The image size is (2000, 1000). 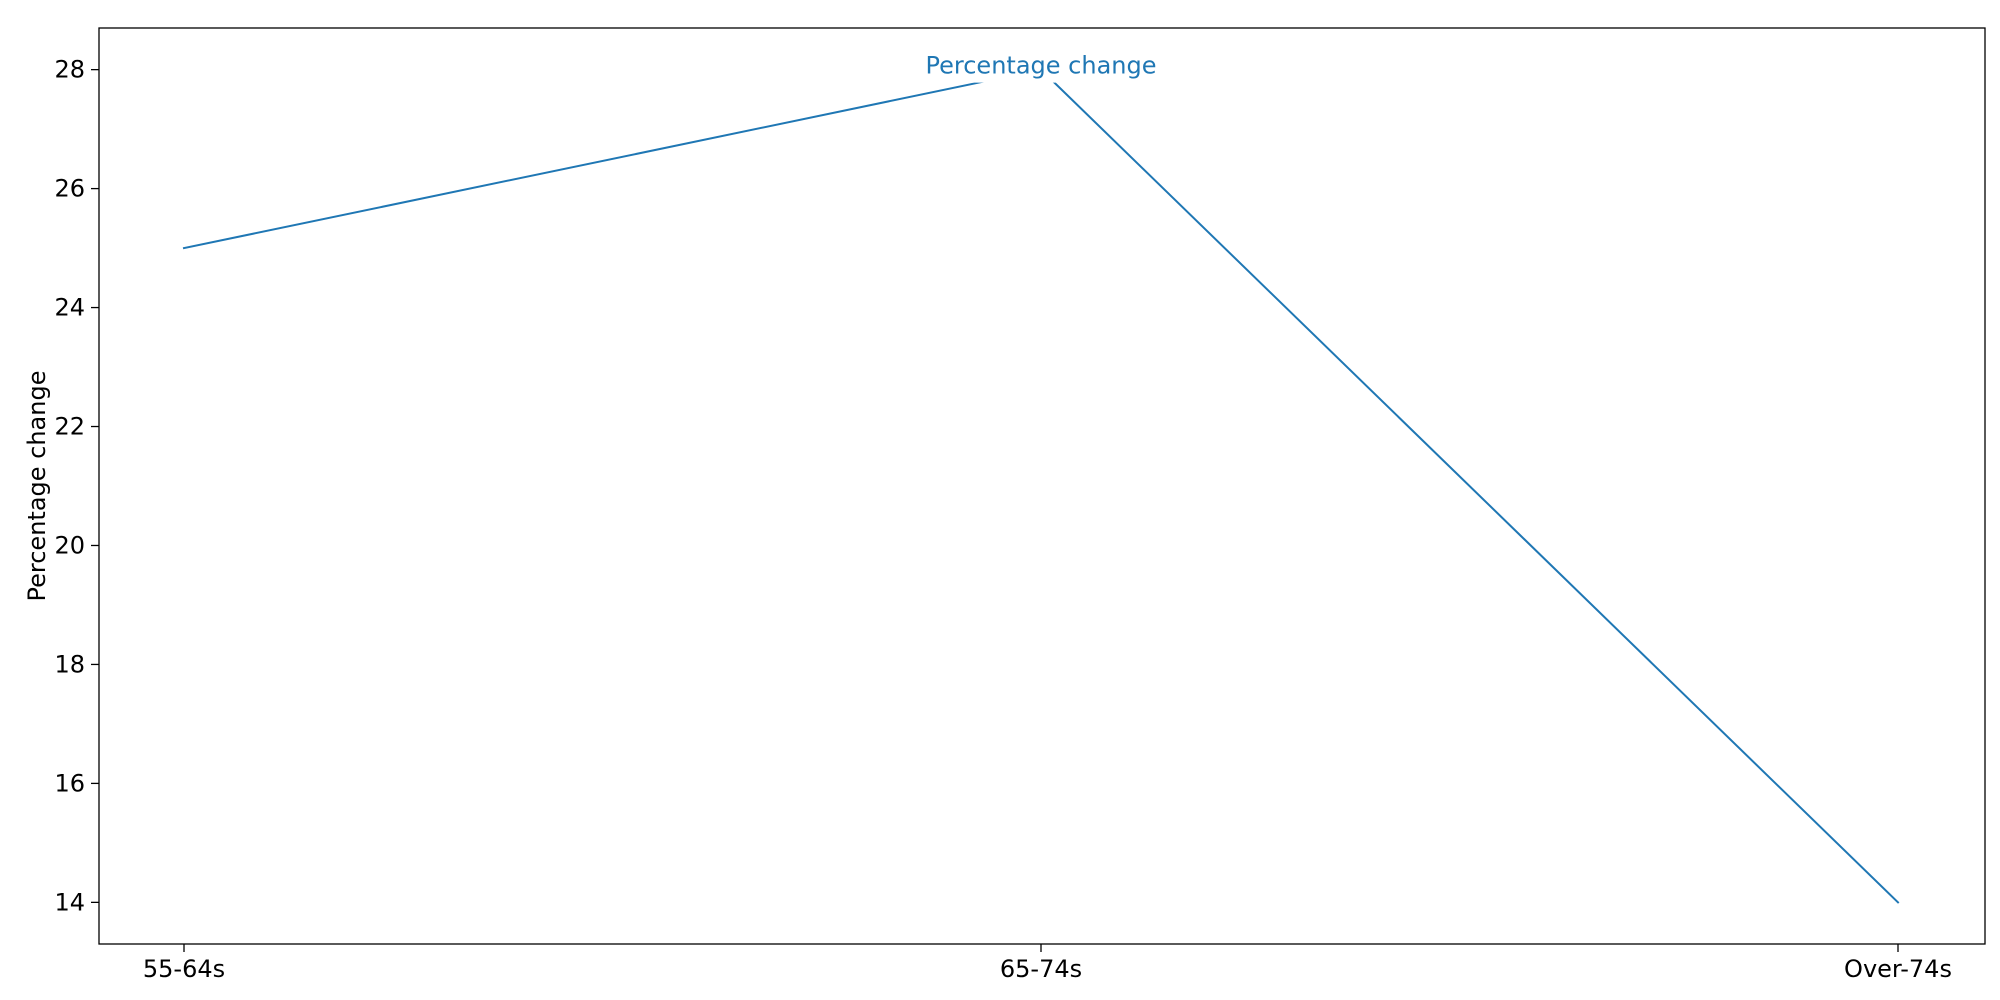 I want to click on x-axis-ticks: 55-64s 65-74s Over-74s, so click(x=1047, y=963).